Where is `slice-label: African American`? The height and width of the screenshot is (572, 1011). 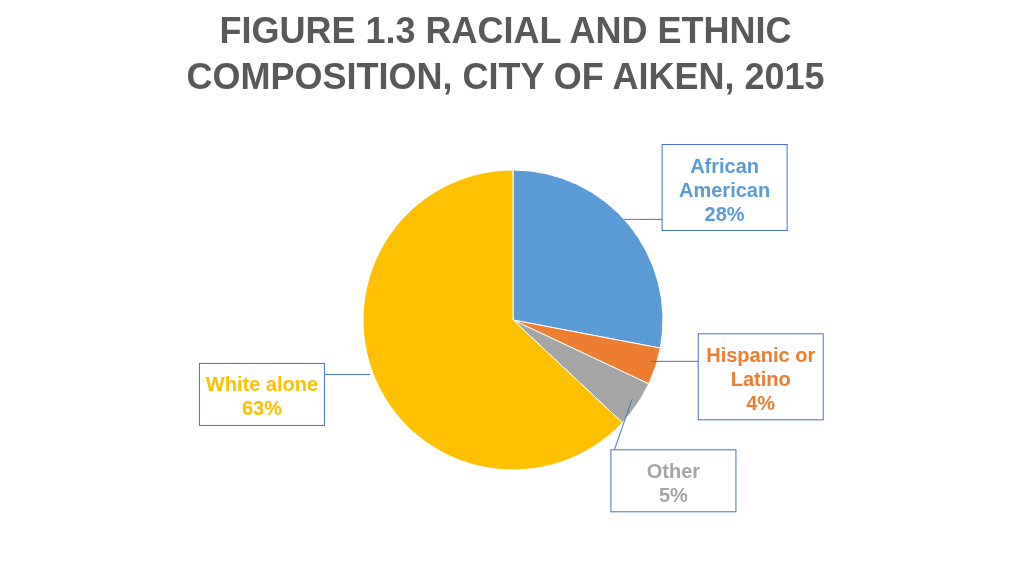 slice-label: African American is located at coordinates (725, 177).